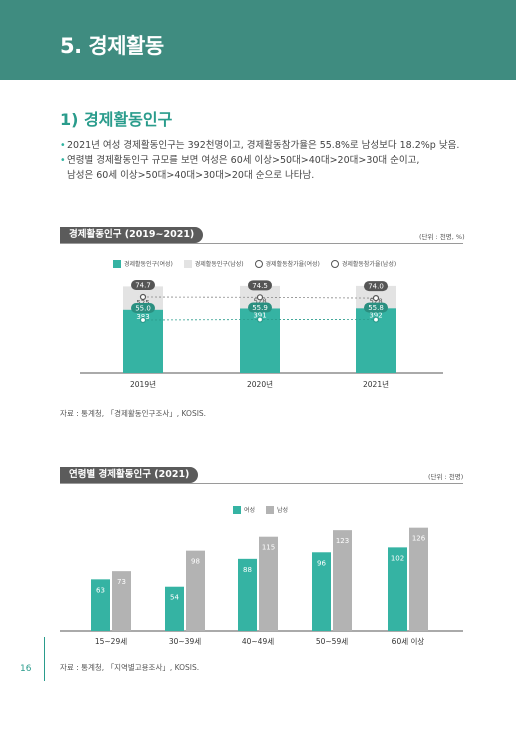  I want to click on chart1-rule, so click(261, 243).